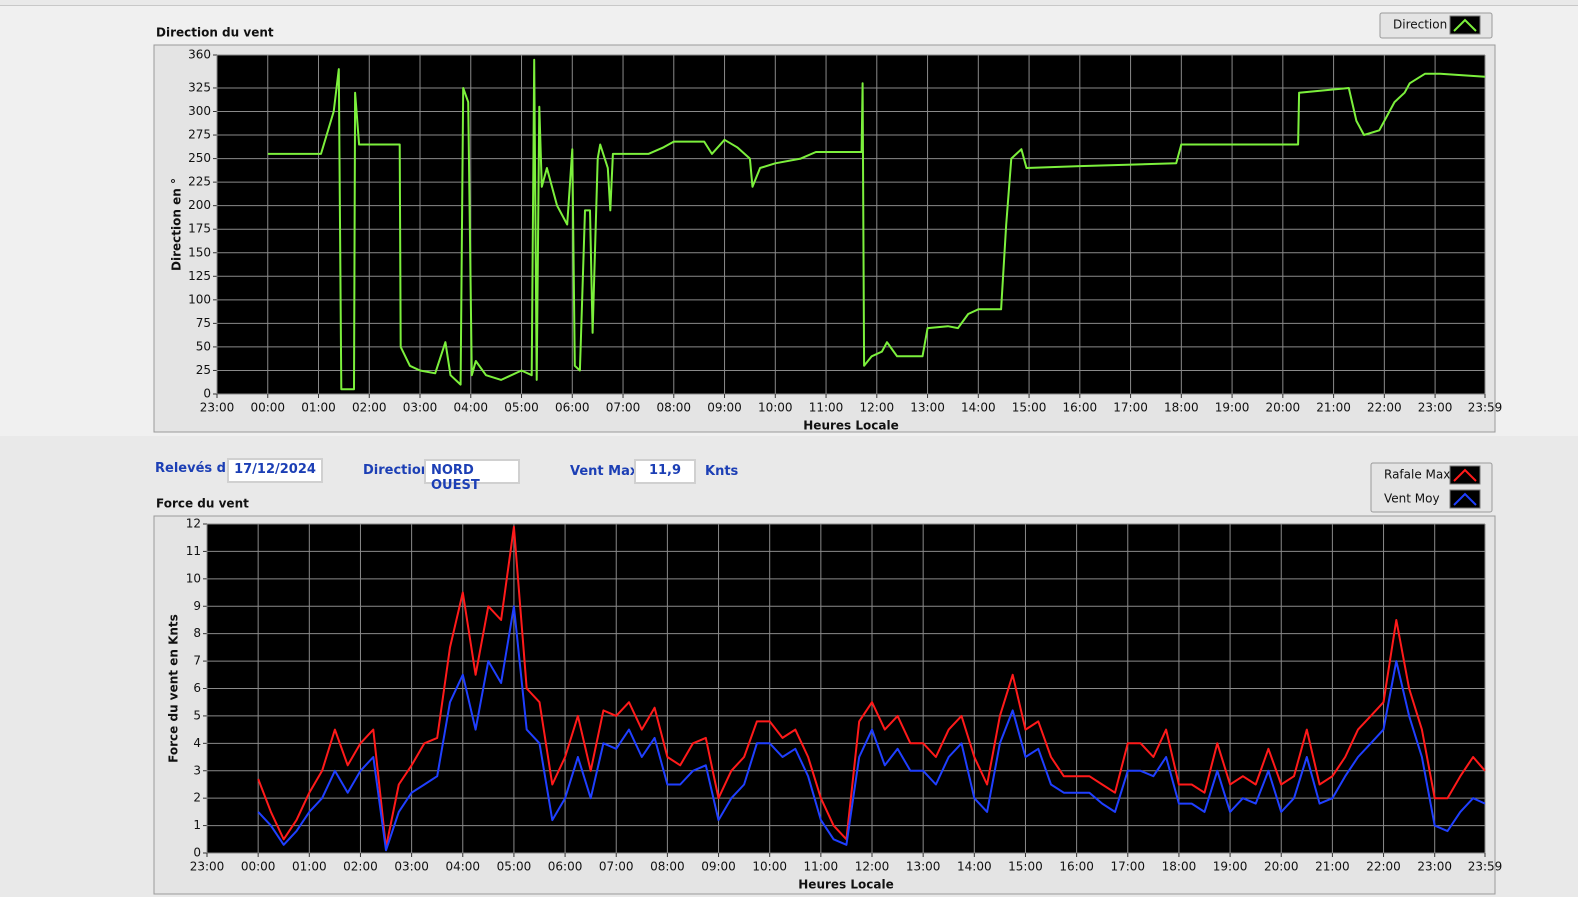 The image size is (1578, 897). Describe the element at coordinates (673, 408) in the screenshot. I see `x-tick-label: 08:00` at that location.